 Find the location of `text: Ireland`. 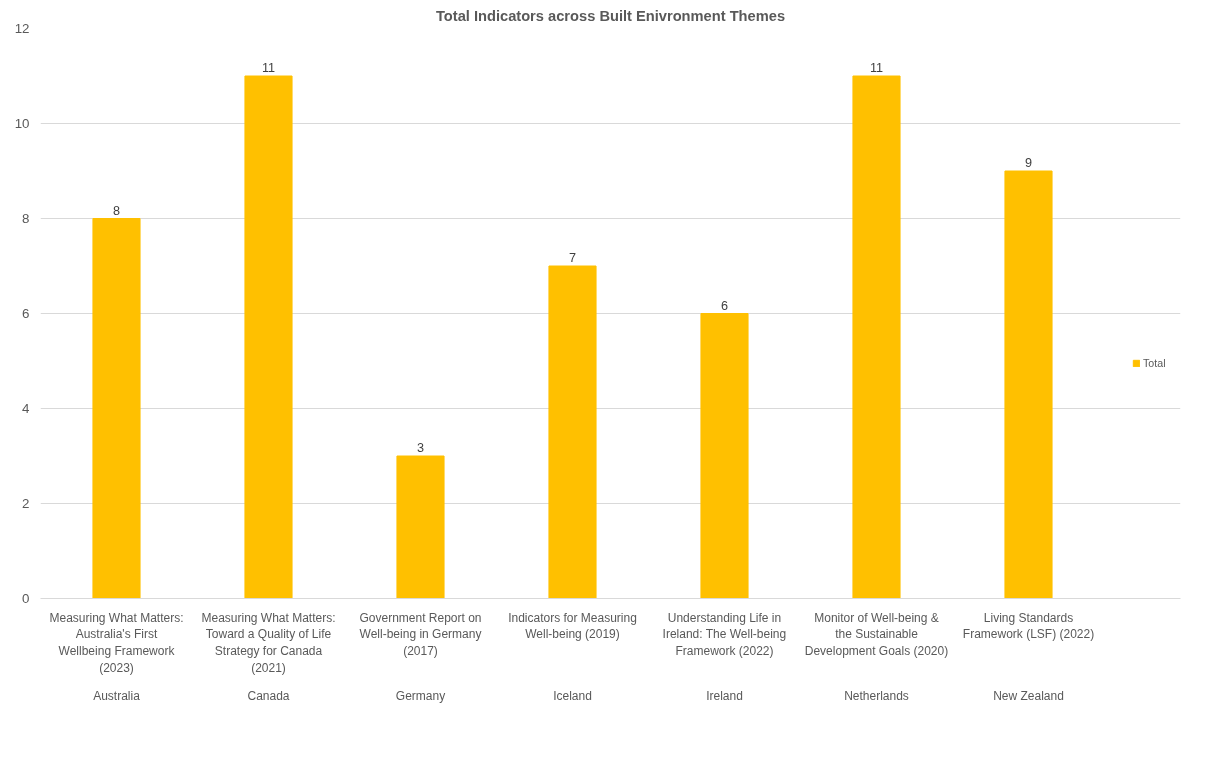

text: Ireland is located at coordinates (724, 695).